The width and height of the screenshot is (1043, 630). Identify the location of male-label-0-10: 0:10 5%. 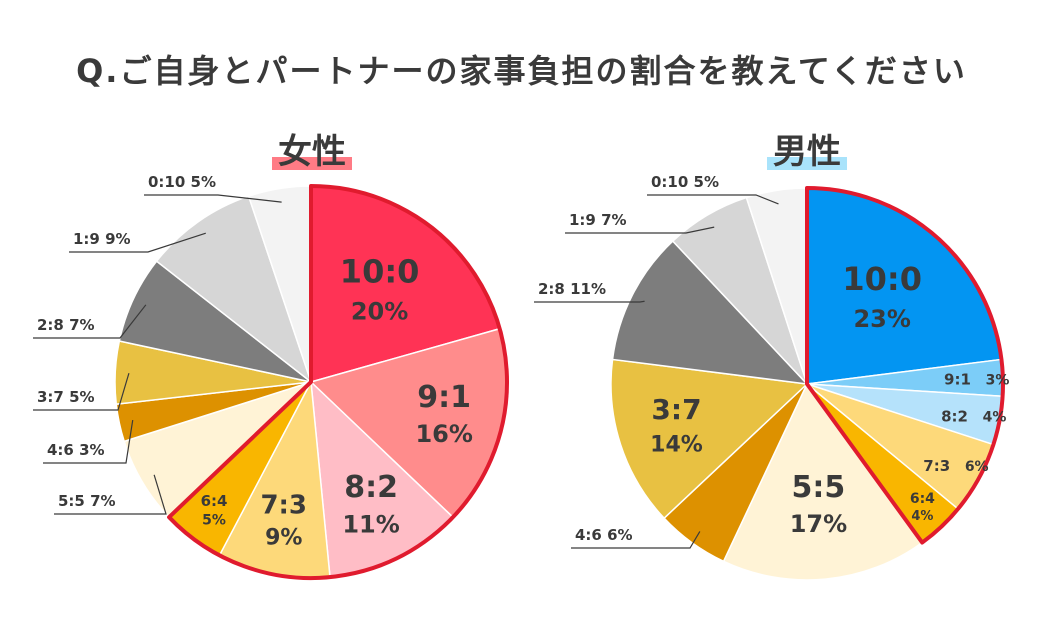
(685, 182).